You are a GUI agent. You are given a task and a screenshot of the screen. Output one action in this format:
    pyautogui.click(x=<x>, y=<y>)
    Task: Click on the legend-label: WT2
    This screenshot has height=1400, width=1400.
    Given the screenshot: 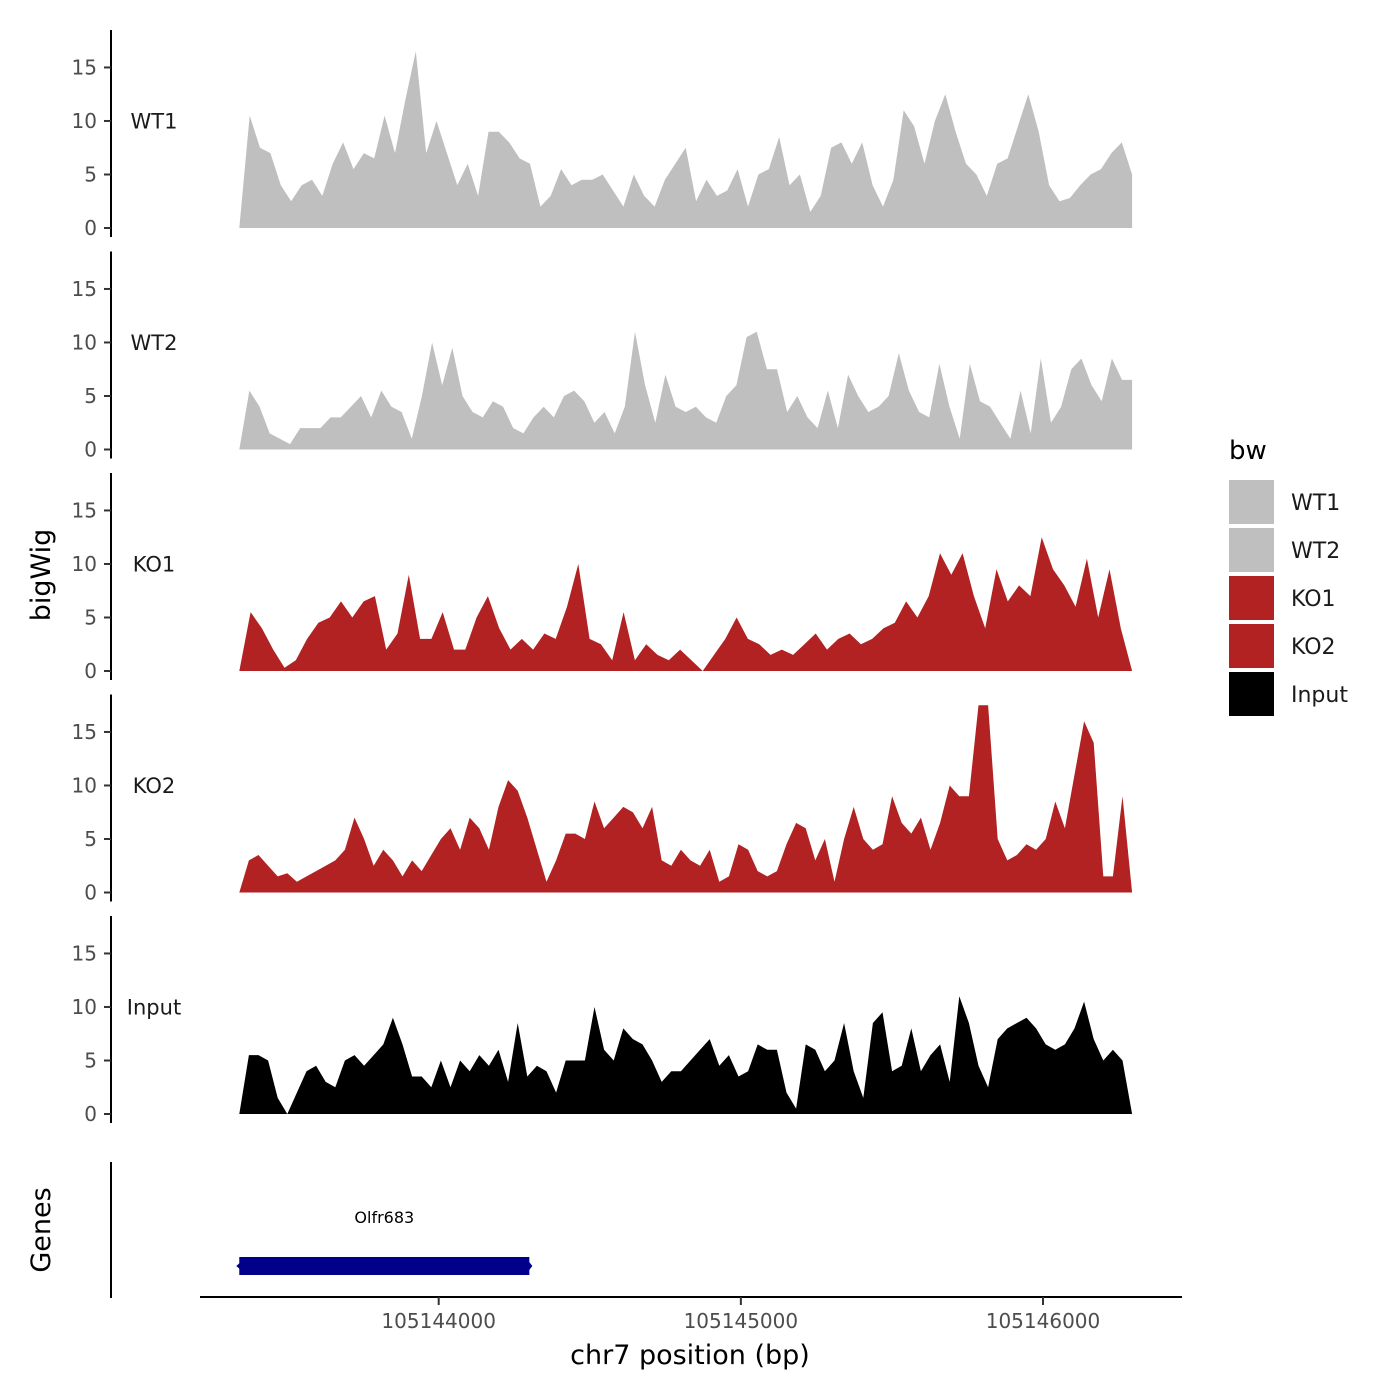 What is the action you would take?
    pyautogui.click(x=1315, y=551)
    